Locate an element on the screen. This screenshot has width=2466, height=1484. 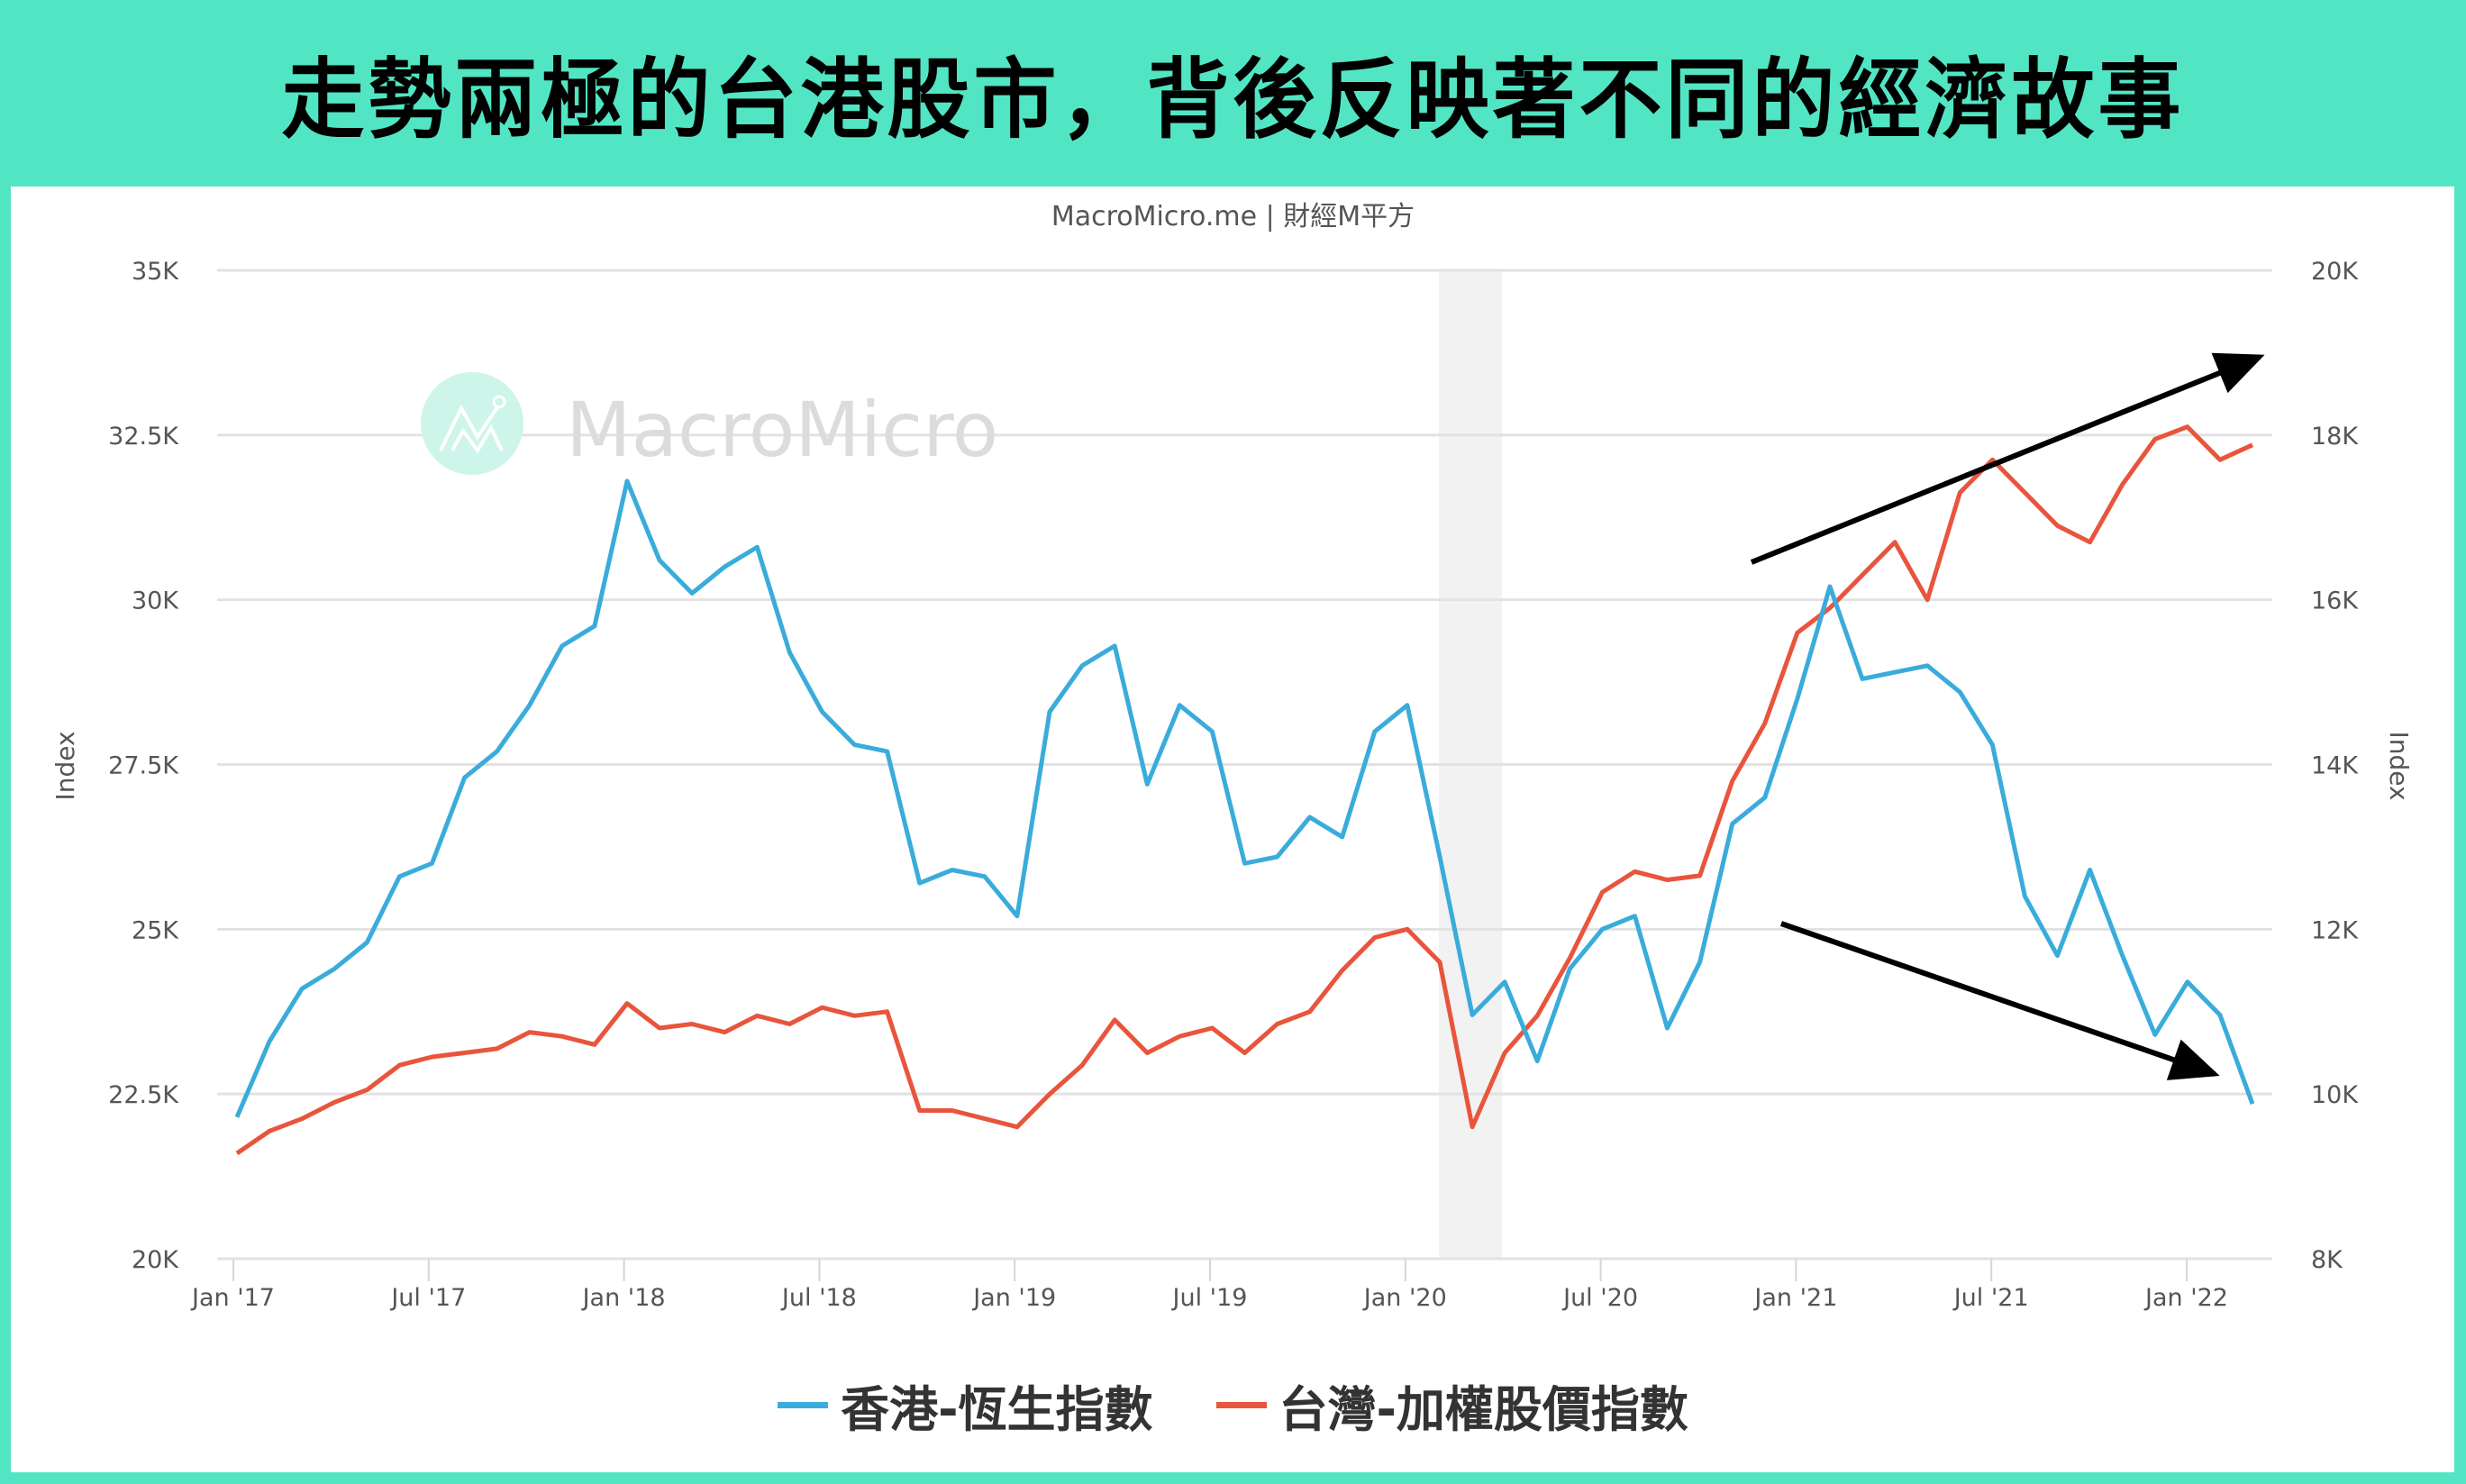
svg-text: Jan '20 is located at coordinates (1404, 1298).